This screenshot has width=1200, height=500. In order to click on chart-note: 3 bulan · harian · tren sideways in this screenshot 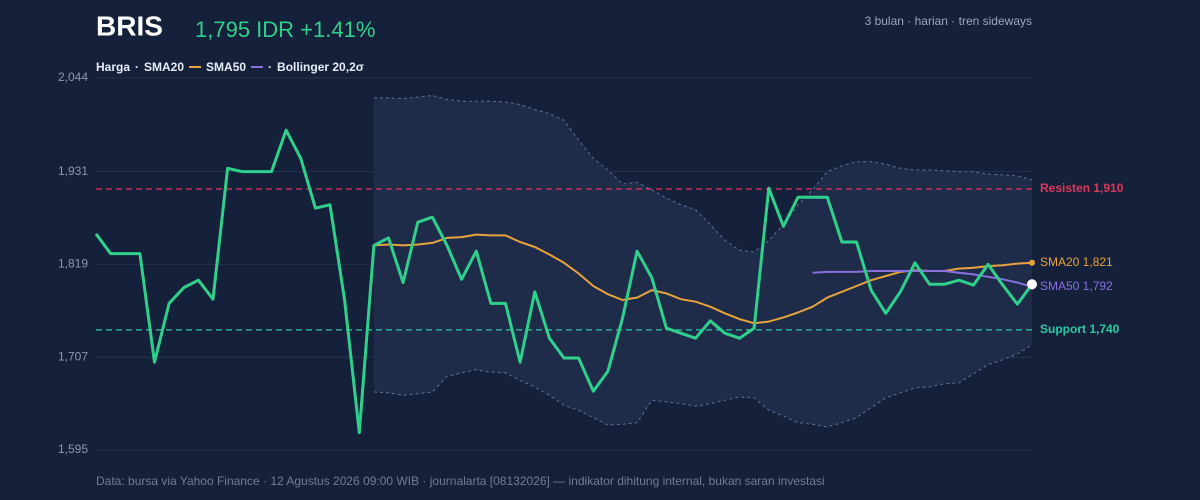, I will do `click(948, 21)`.